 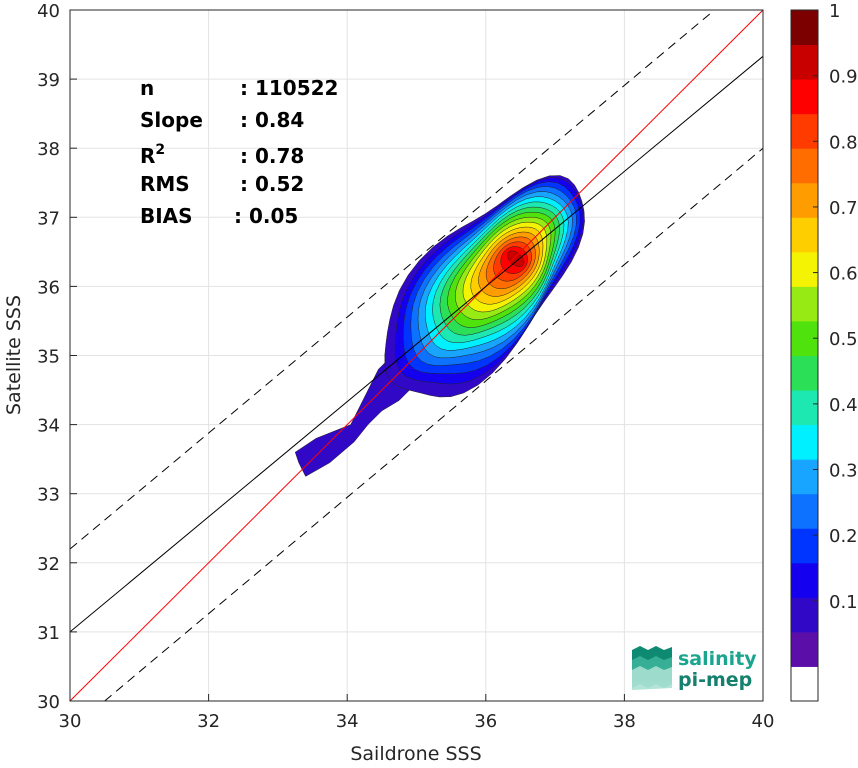 I want to click on stat-label: R2, so click(x=152, y=155).